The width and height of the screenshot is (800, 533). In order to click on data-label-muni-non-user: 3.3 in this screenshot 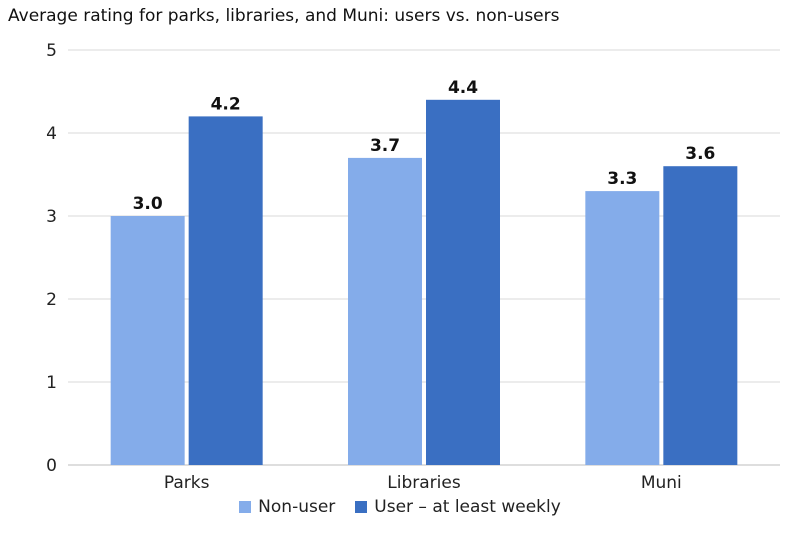, I will do `click(622, 179)`.